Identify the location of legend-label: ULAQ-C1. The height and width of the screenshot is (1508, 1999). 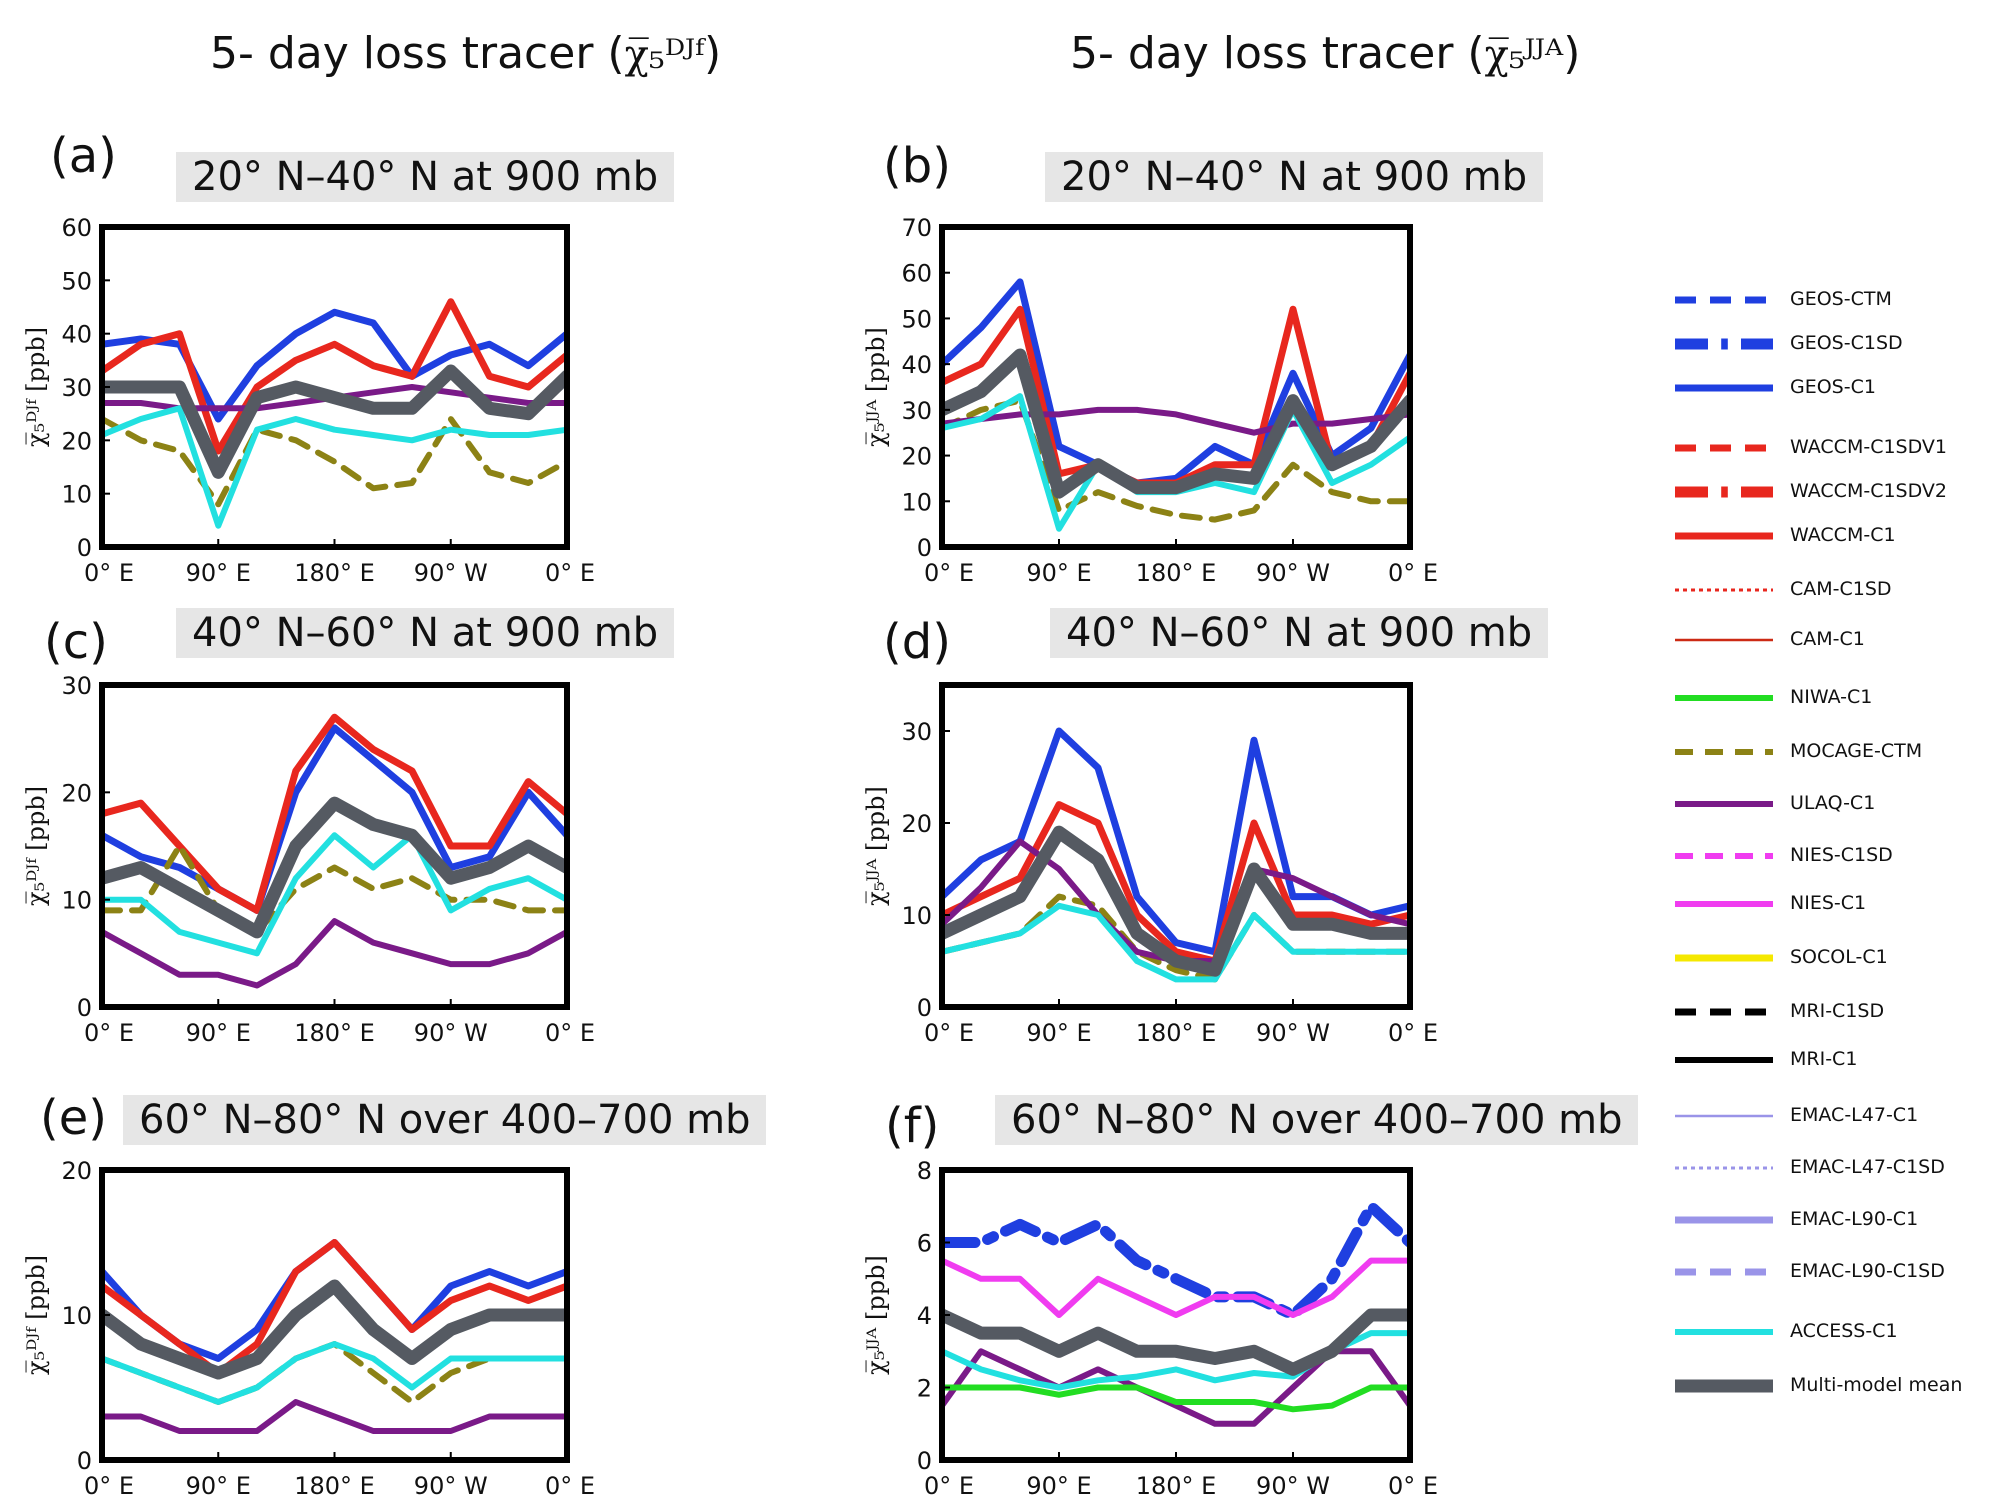
(1833, 803).